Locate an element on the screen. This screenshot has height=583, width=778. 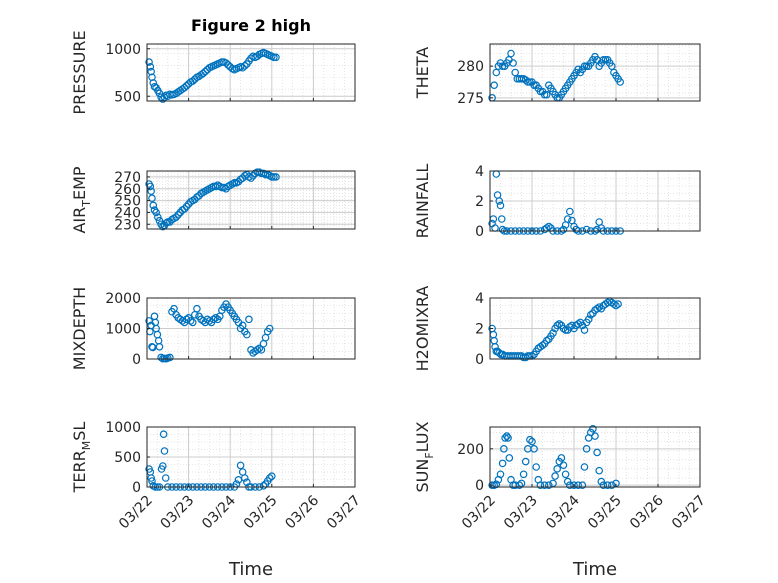
y-tick-label: 230 is located at coordinates (127, 225).